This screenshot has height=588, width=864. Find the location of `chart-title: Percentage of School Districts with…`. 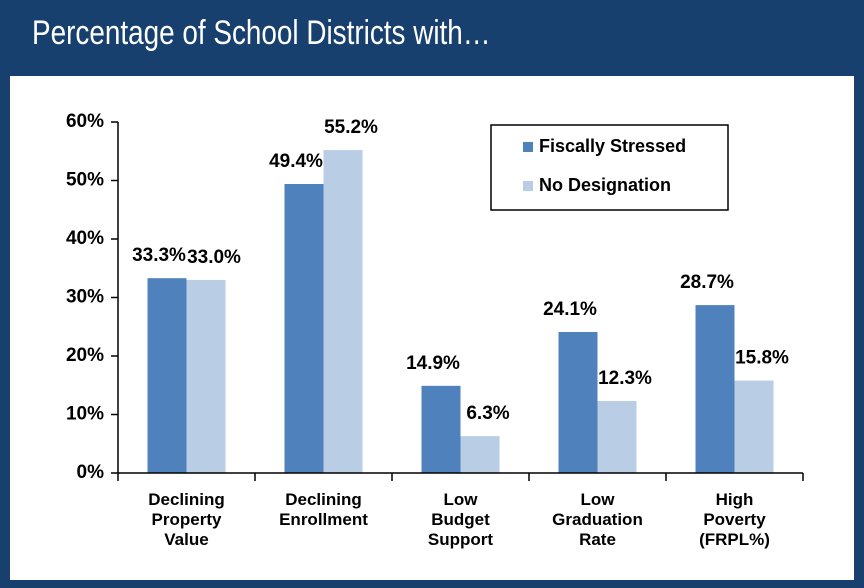

chart-title: Percentage of School Districts with… is located at coordinates (261, 33).